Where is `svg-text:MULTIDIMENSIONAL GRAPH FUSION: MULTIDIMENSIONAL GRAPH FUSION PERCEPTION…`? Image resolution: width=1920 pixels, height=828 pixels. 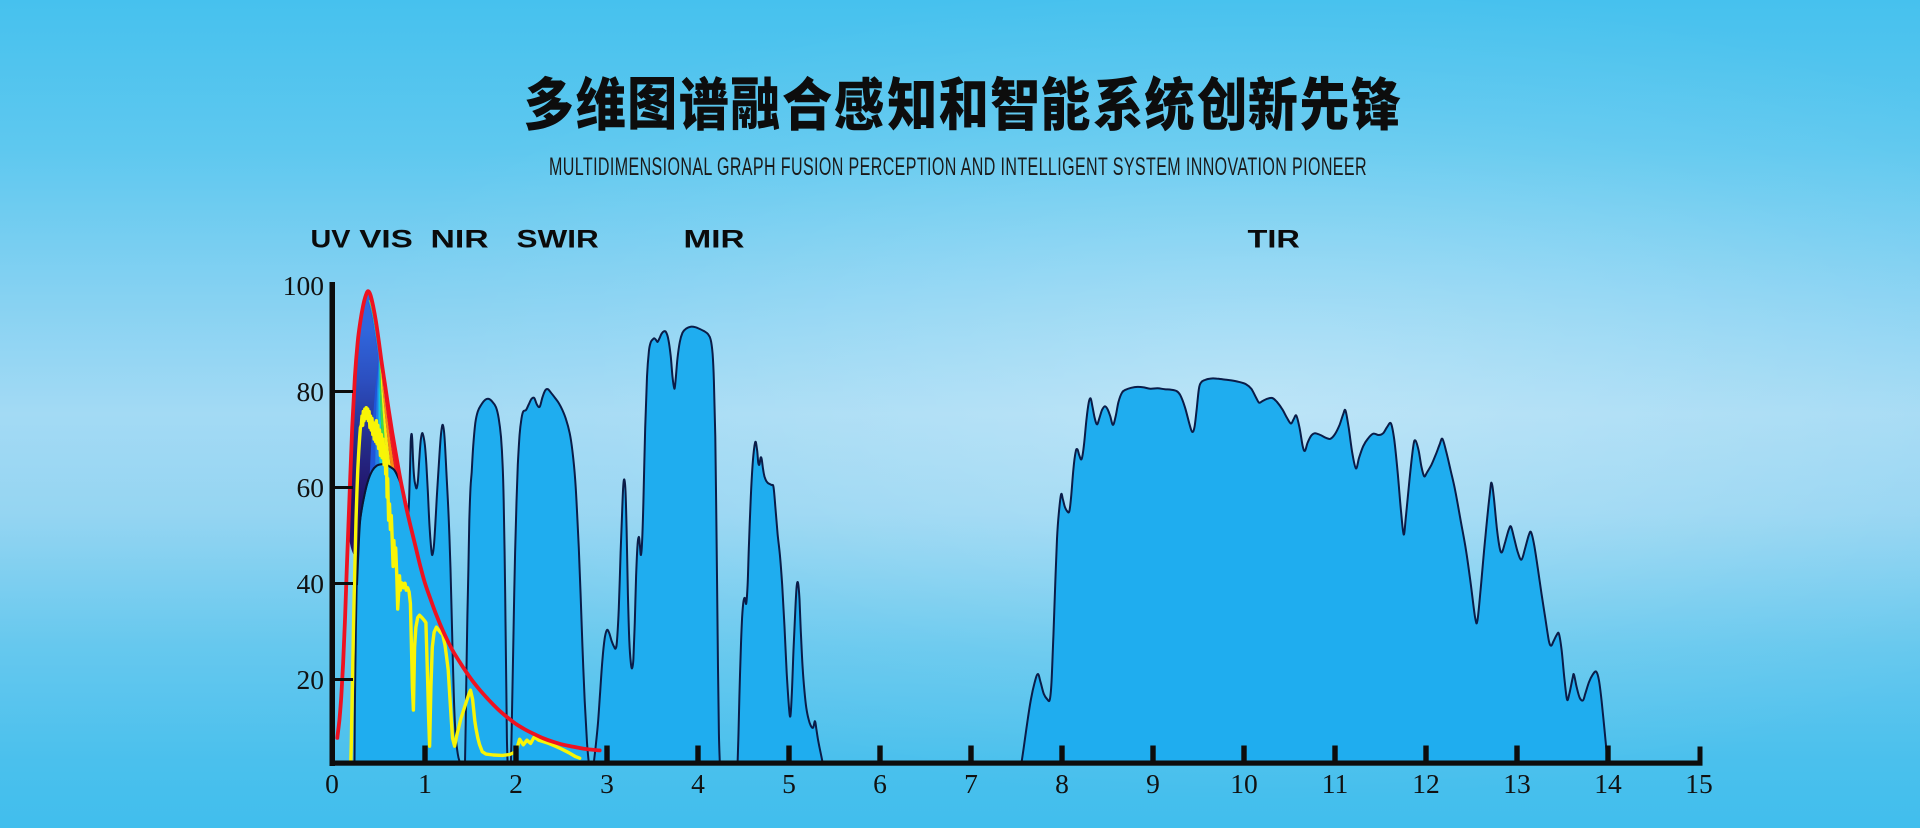
svg-text:MULTIDIMENSIONAL GRAPH FUSION: MULTIDIMENSIONAL GRAPH FUSION PERCEPTION… is located at coordinates (958, 167).